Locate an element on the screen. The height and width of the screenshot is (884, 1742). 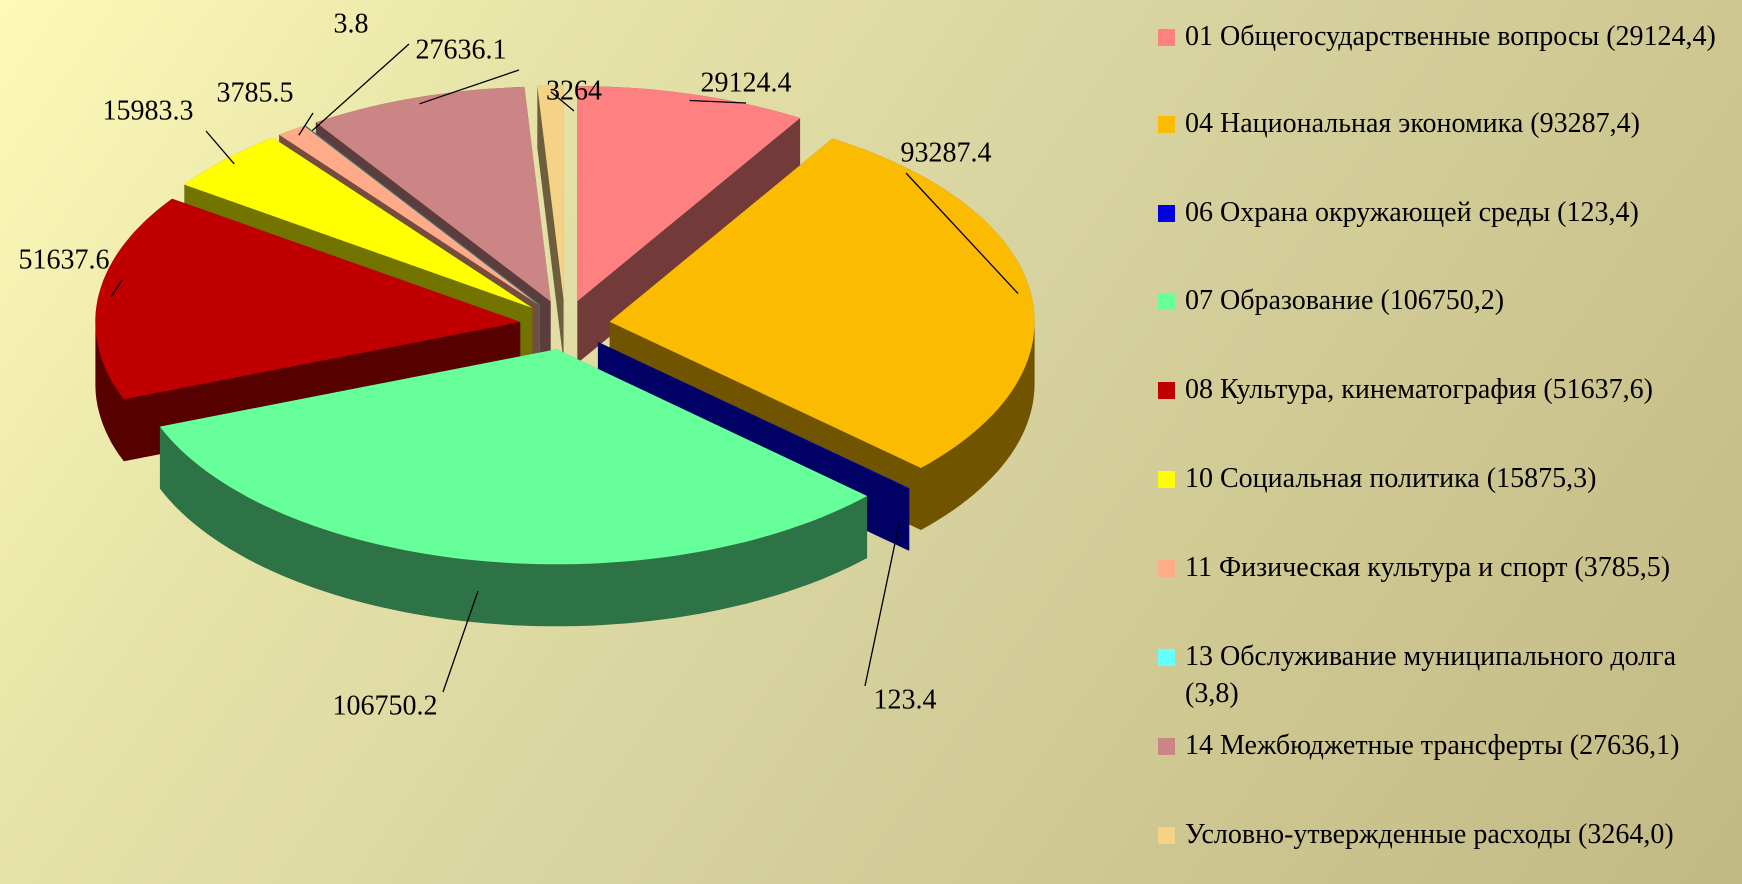
legend-label: 07 Образование (106750,2) is located at coordinates (1345, 300).